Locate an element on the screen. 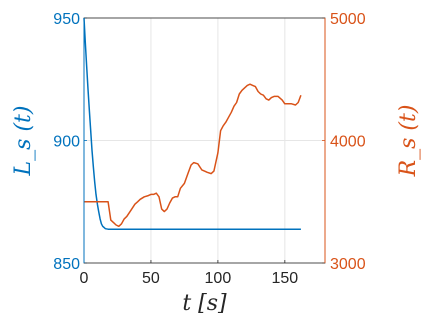 The height and width of the screenshot is (321, 430). left-y-axis-label: L_s (t) is located at coordinates (23, 141).